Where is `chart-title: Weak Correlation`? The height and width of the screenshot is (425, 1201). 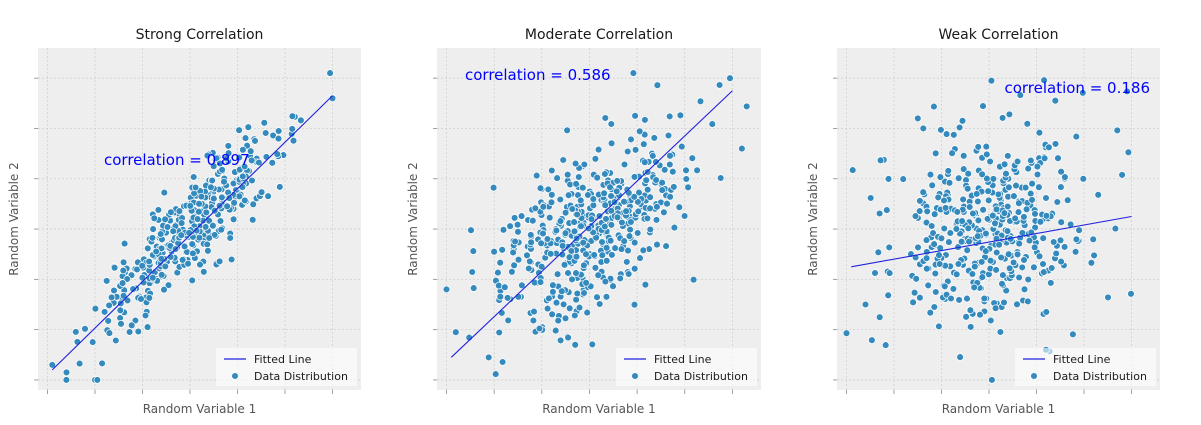 chart-title: Weak Correlation is located at coordinates (999, 35).